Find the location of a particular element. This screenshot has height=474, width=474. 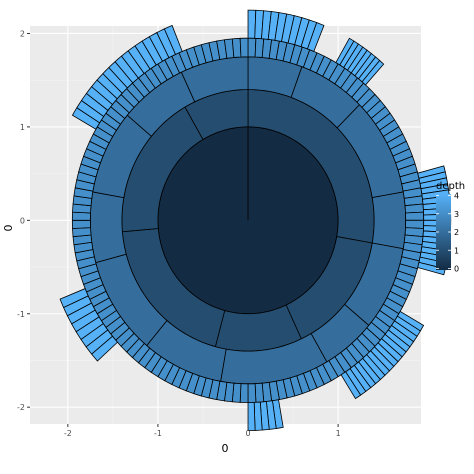

legend-title: depth is located at coordinates (450, 186).